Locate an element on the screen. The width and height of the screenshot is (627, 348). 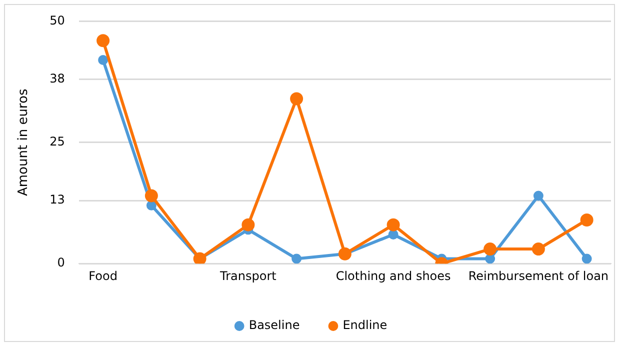
x-tick-label: Reimbursement of loan is located at coordinates (538, 275).